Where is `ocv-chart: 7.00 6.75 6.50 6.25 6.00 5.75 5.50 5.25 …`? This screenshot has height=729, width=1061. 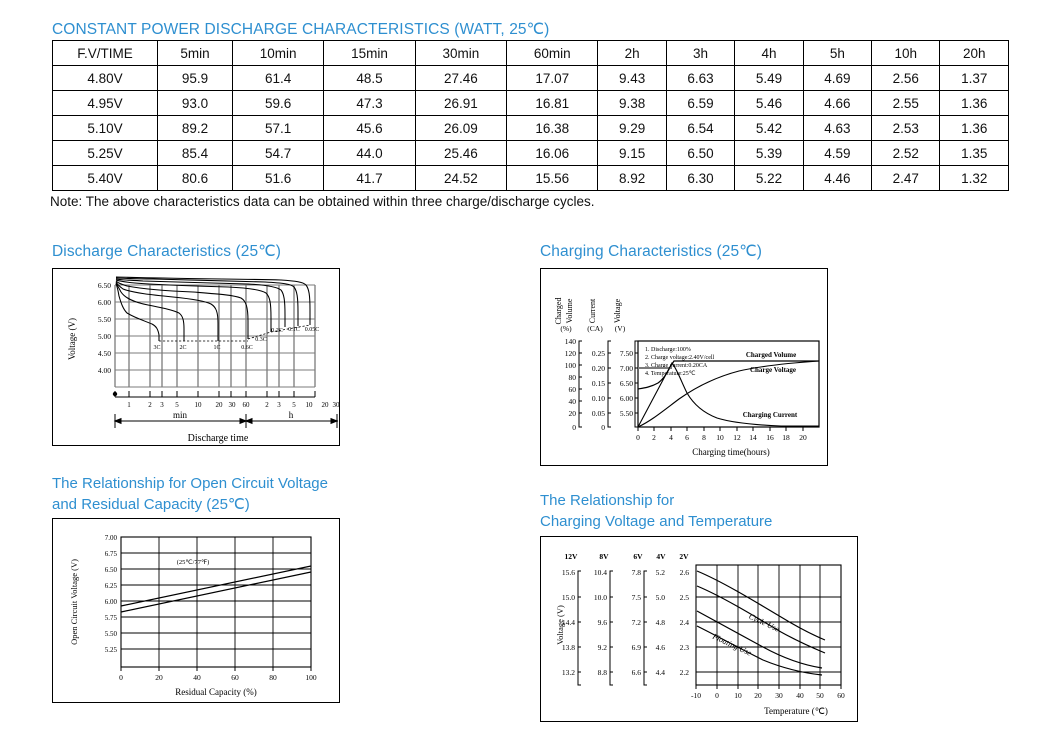
ocv-chart: 7.00 6.75 6.50 6.25 6.00 5.75 5.50 5.25 … is located at coordinates (196, 610).